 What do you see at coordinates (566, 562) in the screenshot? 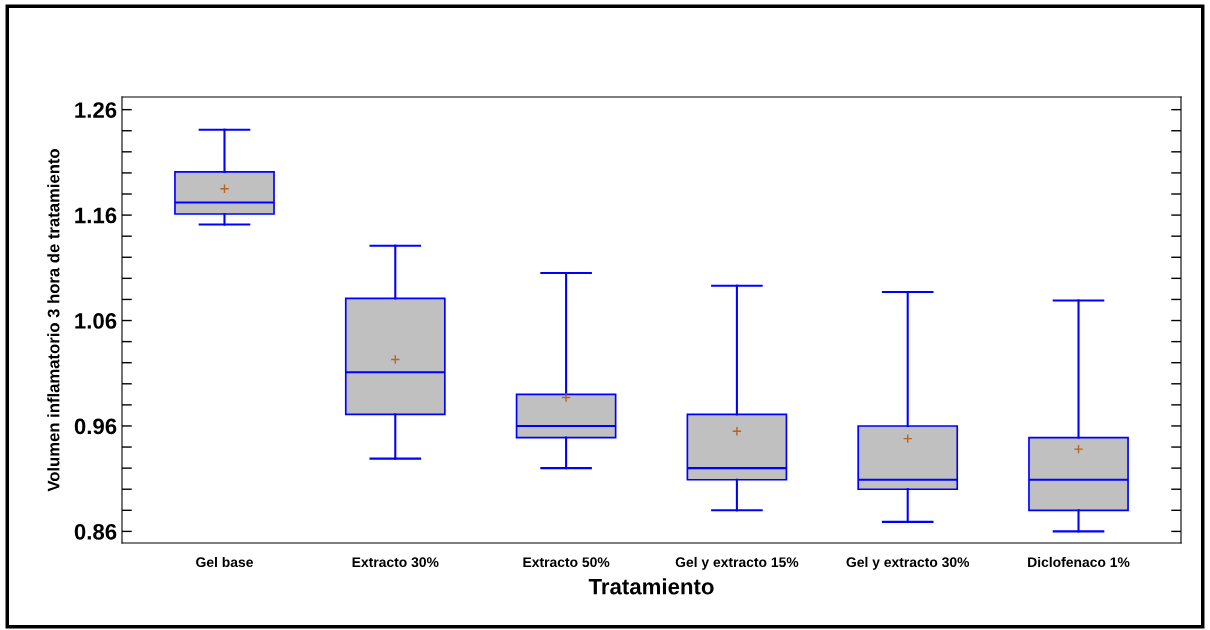
I see `x-tick-label: Extracto 50%` at bounding box center [566, 562].